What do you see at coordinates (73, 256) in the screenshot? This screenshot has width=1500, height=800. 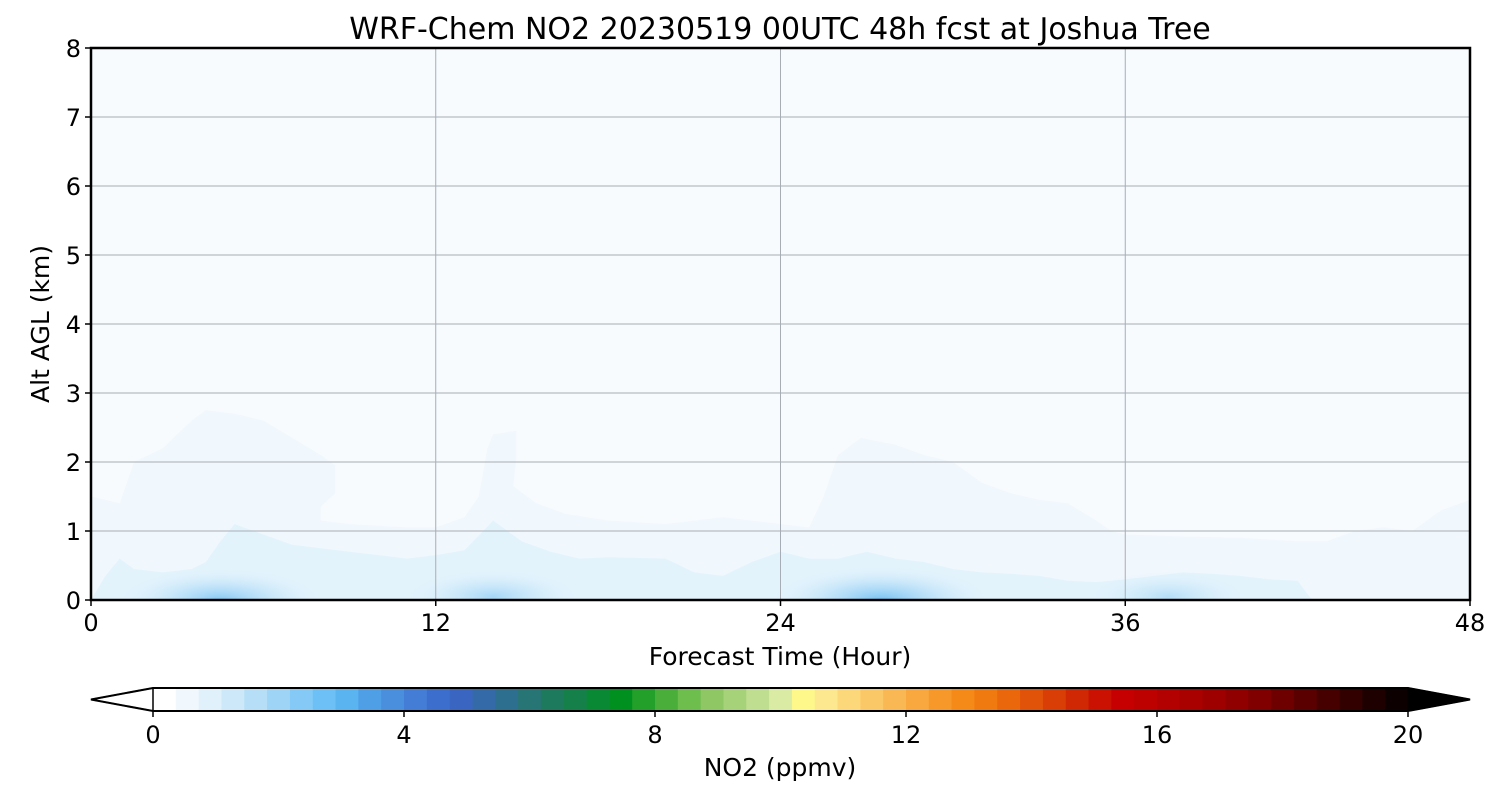 I see `y-tick-label: 5` at bounding box center [73, 256].